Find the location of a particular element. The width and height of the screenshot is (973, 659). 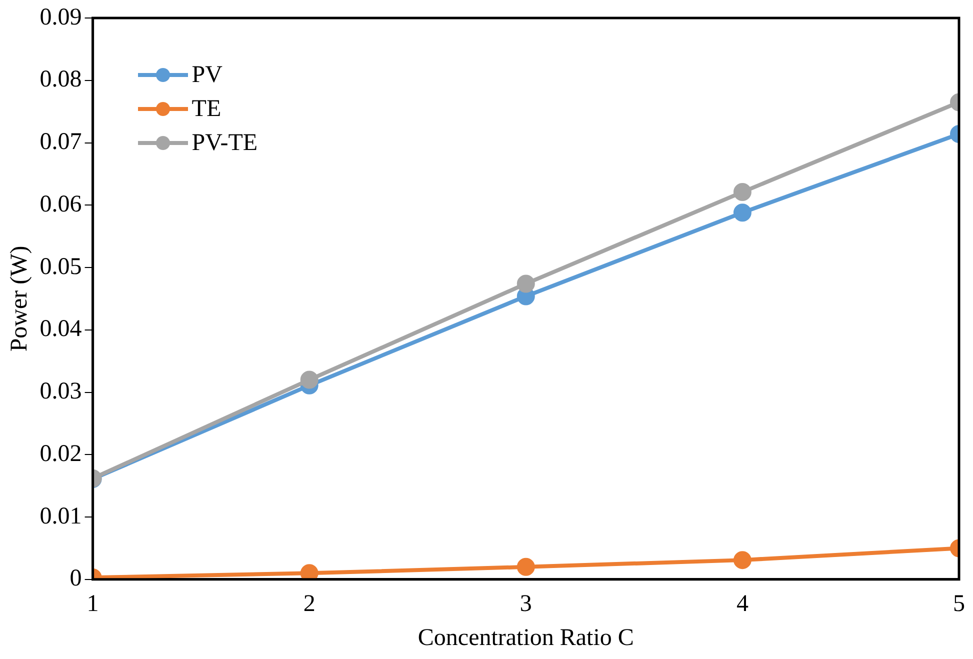

legend-label: TE is located at coordinates (207, 109).